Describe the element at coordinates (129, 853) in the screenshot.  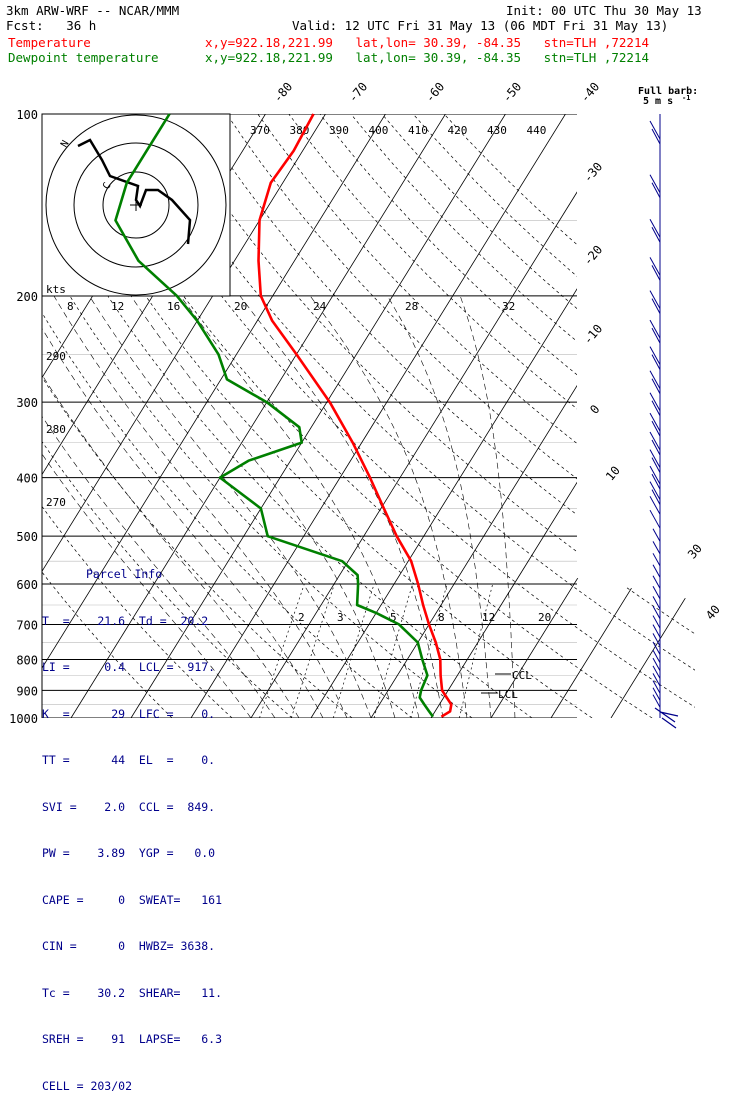
I see `parcel-row-pw: PW = 3.89 YGP = 0.0` at that location.